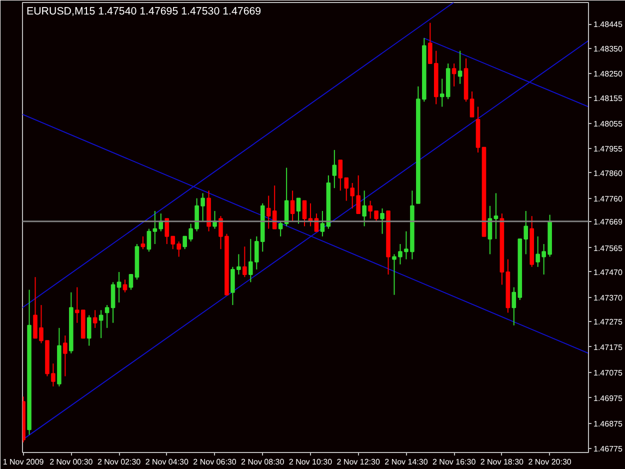 The image size is (625, 469). What do you see at coordinates (550, 462) in the screenshot?
I see `x-tick-label: 2 Nov 20:30` at bounding box center [550, 462].